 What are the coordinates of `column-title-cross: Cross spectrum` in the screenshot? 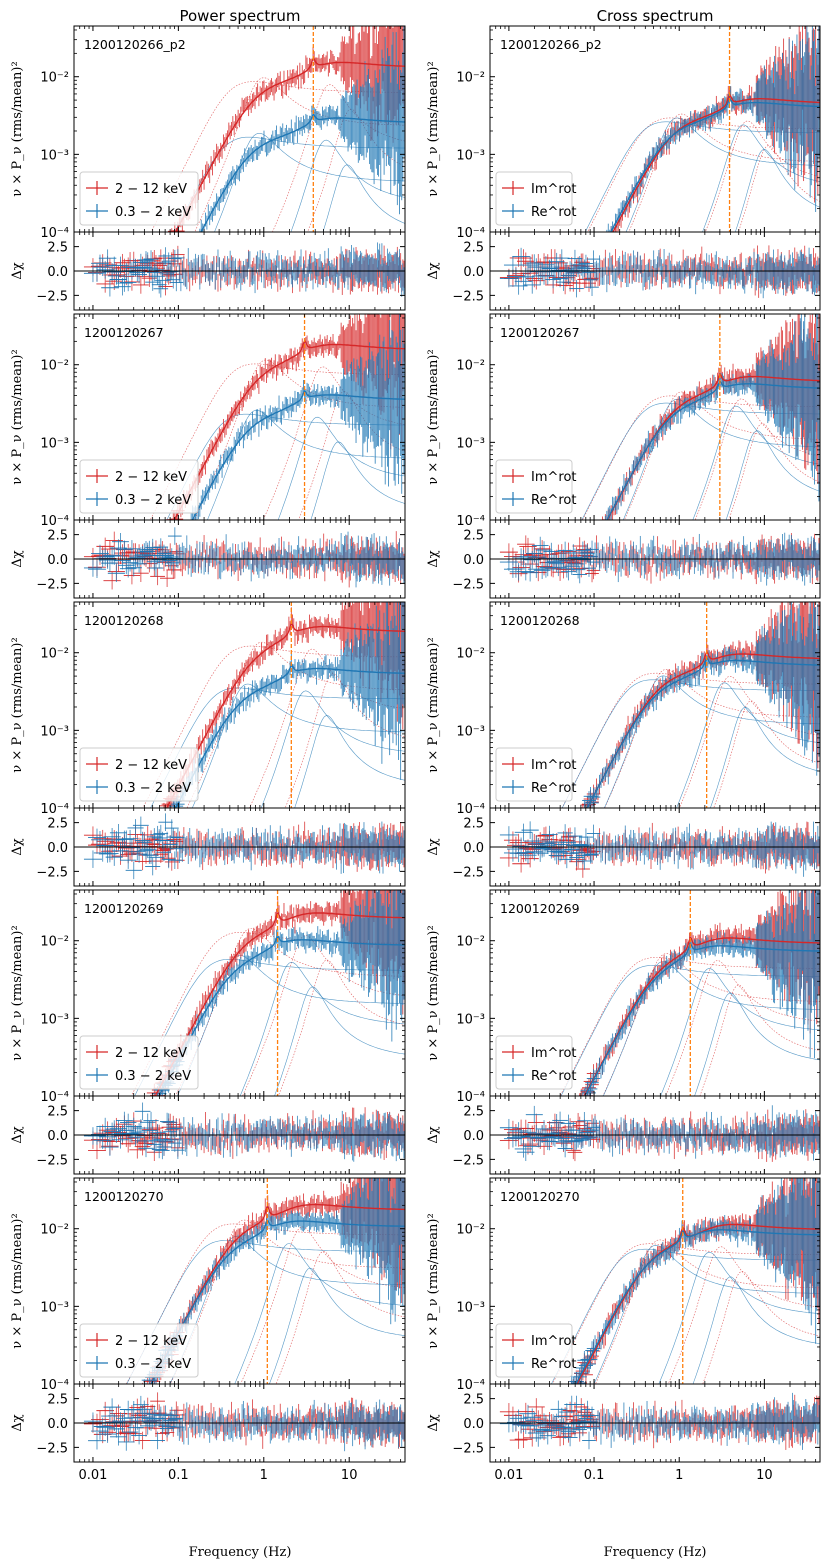 It's located at (655, 16).